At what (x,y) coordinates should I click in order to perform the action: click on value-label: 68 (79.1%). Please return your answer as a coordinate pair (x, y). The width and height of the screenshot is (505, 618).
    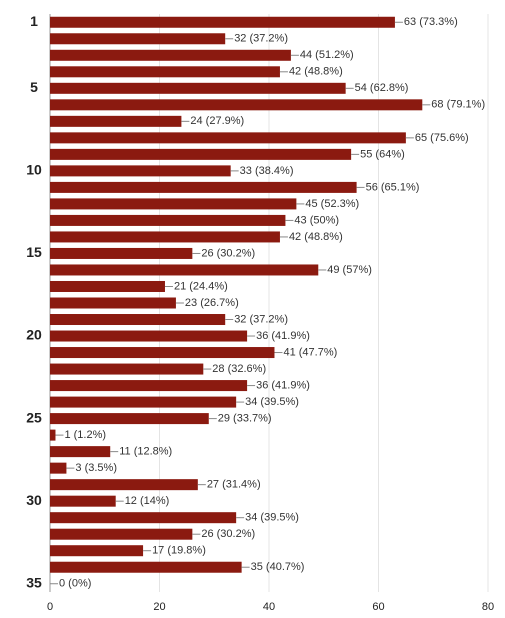
    Looking at the image, I should click on (458, 105).